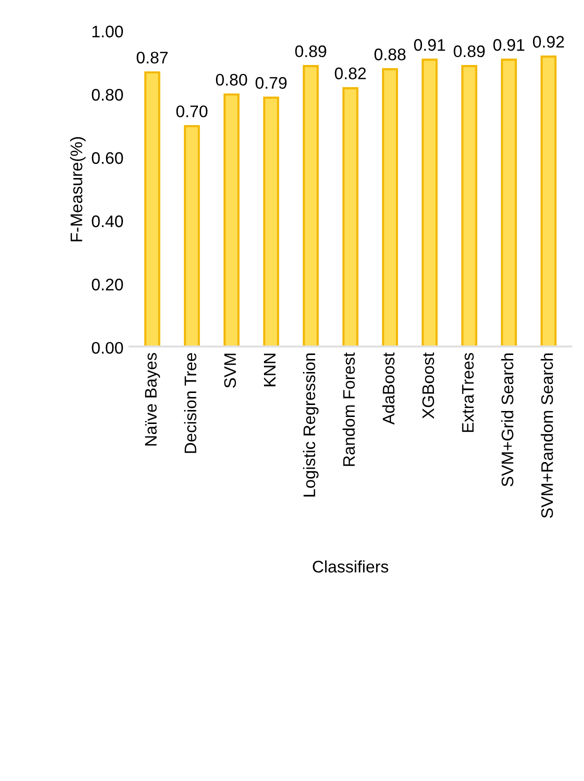 This screenshot has height=781, width=584. Describe the element at coordinates (152, 58) in the screenshot. I see `data-label: 0.87` at that location.